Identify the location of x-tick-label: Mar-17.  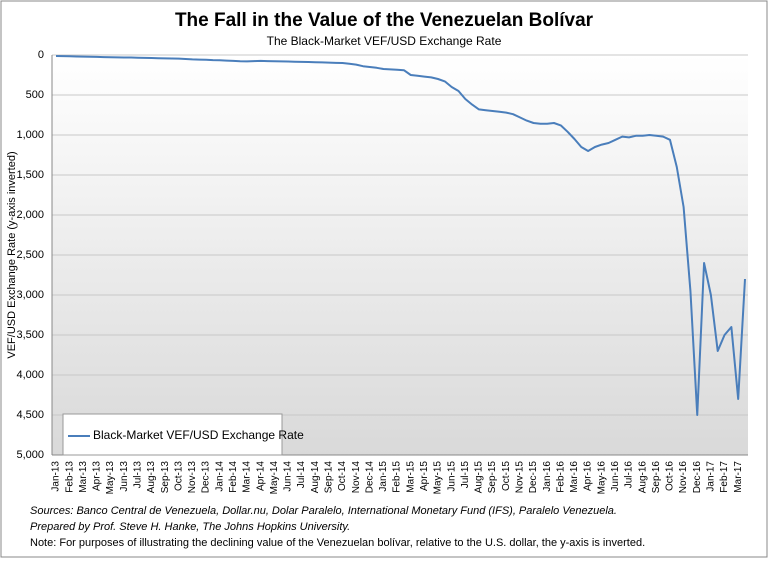
(738, 477).